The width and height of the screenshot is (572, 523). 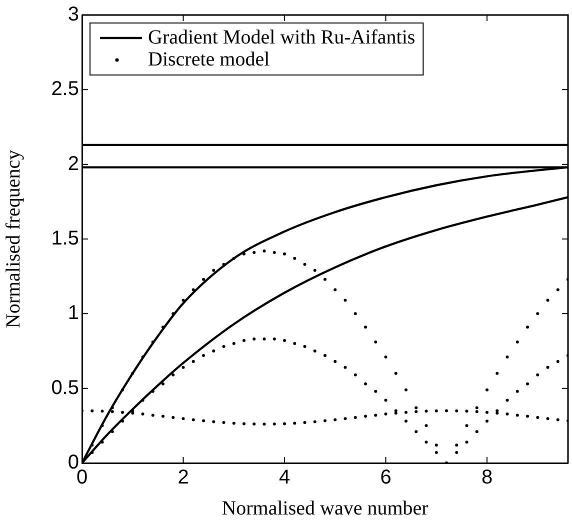 I want to click on x-tick-label: 4, so click(x=284, y=477).